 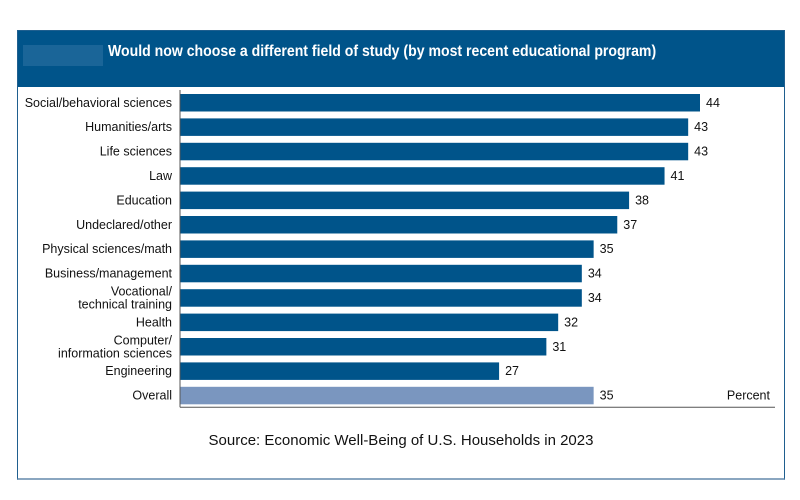 What do you see at coordinates (144, 200) in the screenshot?
I see `category-label: Education` at bounding box center [144, 200].